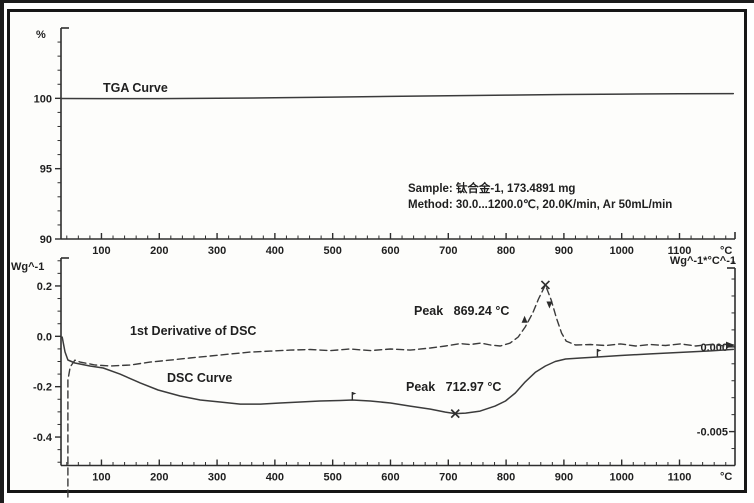 The width and height of the screenshot is (754, 503). I want to click on dsc-x-tick-label: 400, so click(275, 478).